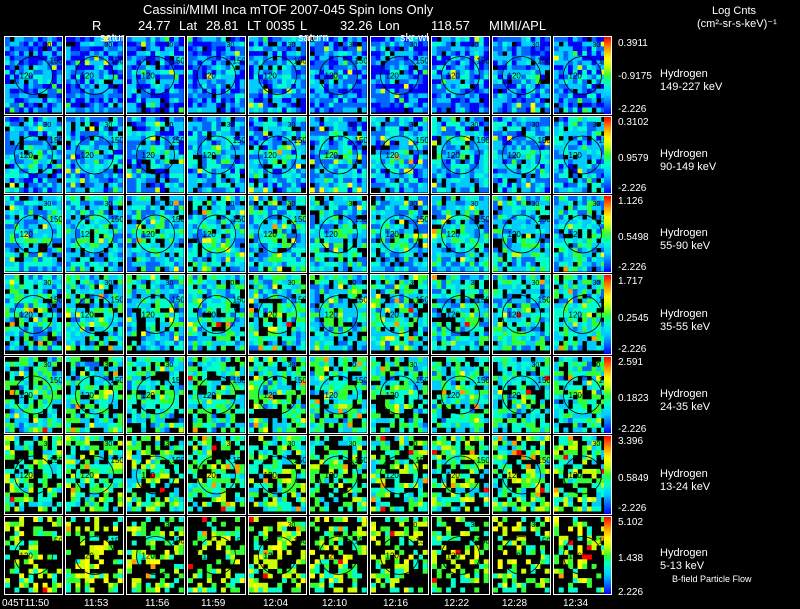 The width and height of the screenshot is (800, 609). I want to click on contour-circle, so click(155, 155).